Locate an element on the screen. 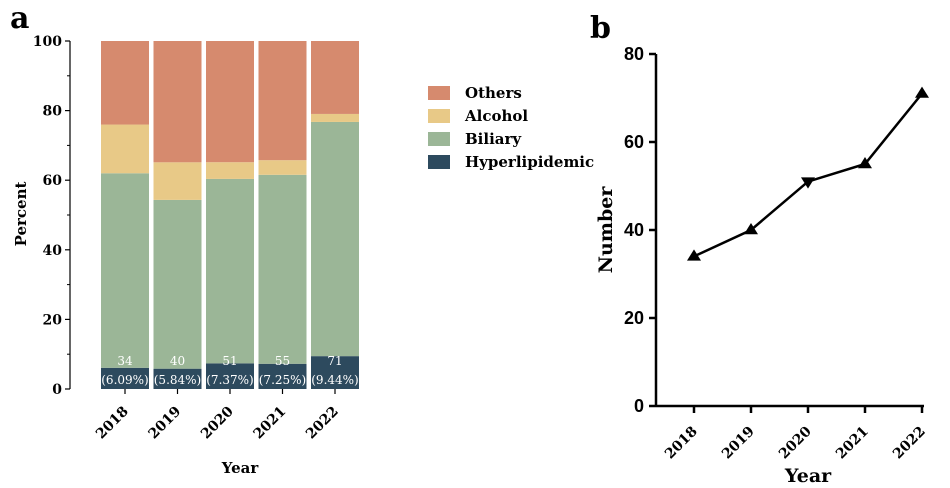  bar-segment-biliary-2018 is located at coordinates (125, 270).